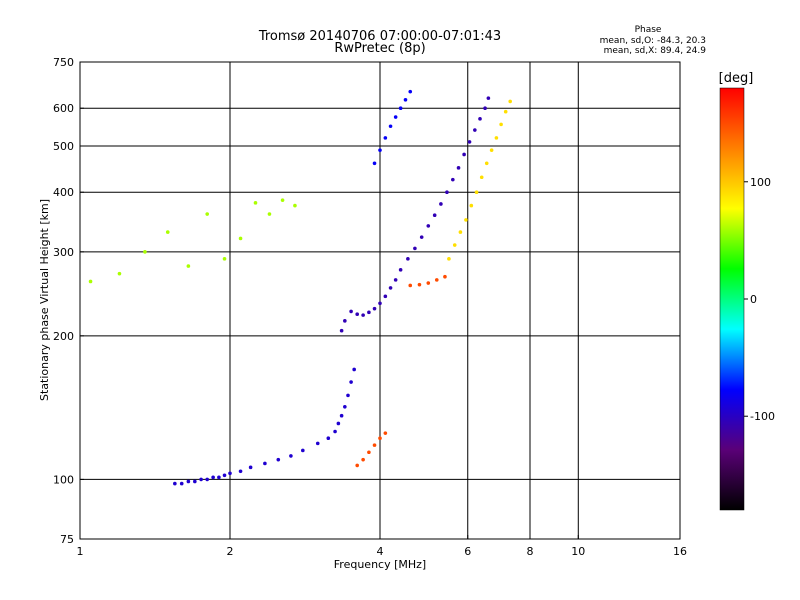 The image size is (800, 600). I want to click on colorbar-tick-label: 0, so click(753, 299).